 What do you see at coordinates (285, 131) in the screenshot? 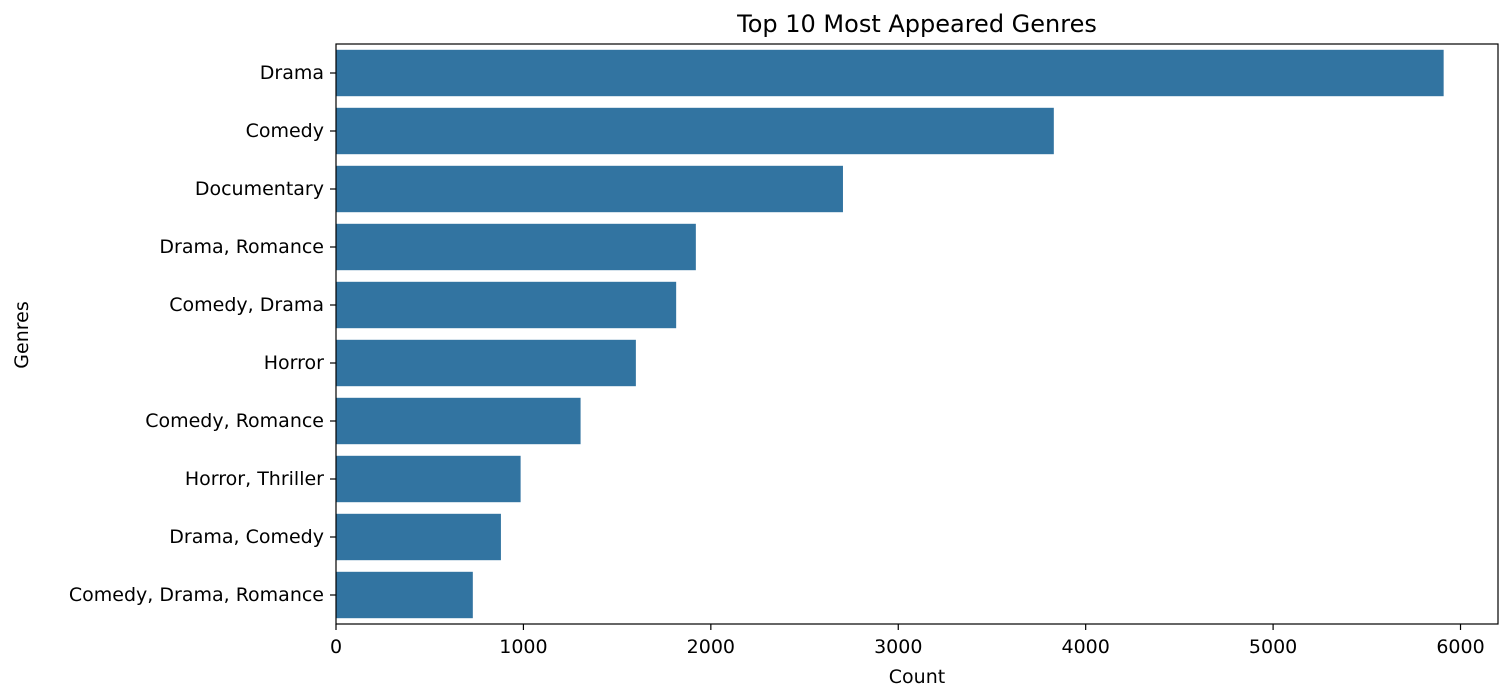
I see `y-tick-label: Comedy` at bounding box center [285, 131].